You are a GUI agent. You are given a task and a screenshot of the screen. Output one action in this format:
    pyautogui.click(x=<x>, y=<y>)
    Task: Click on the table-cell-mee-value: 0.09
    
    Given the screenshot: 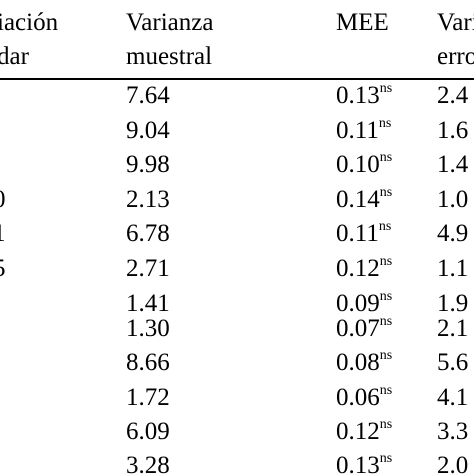 What is the action you would take?
    pyautogui.click(x=358, y=303)
    